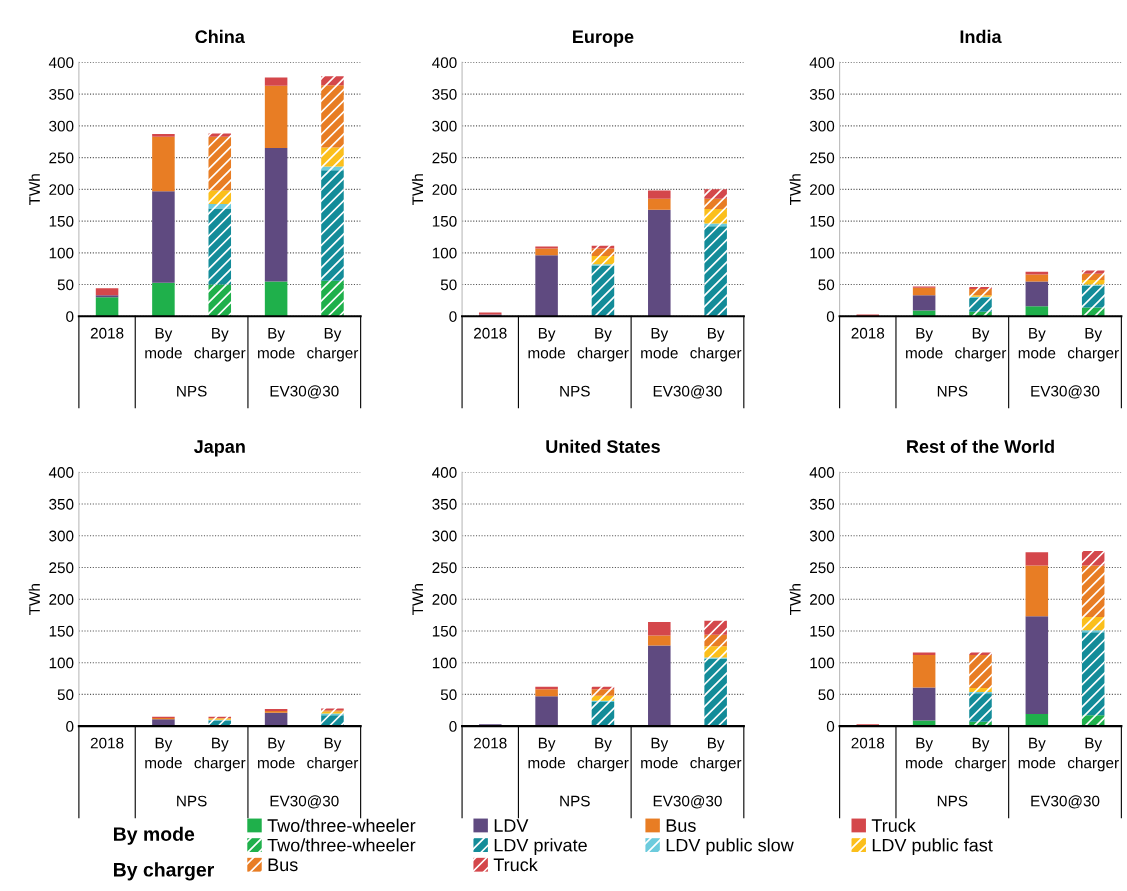 Image resolution: width=1127 pixels, height=891 pixels. Describe the element at coordinates (730, 847) in the screenshot. I see `legend-label: LDV public slow` at that location.